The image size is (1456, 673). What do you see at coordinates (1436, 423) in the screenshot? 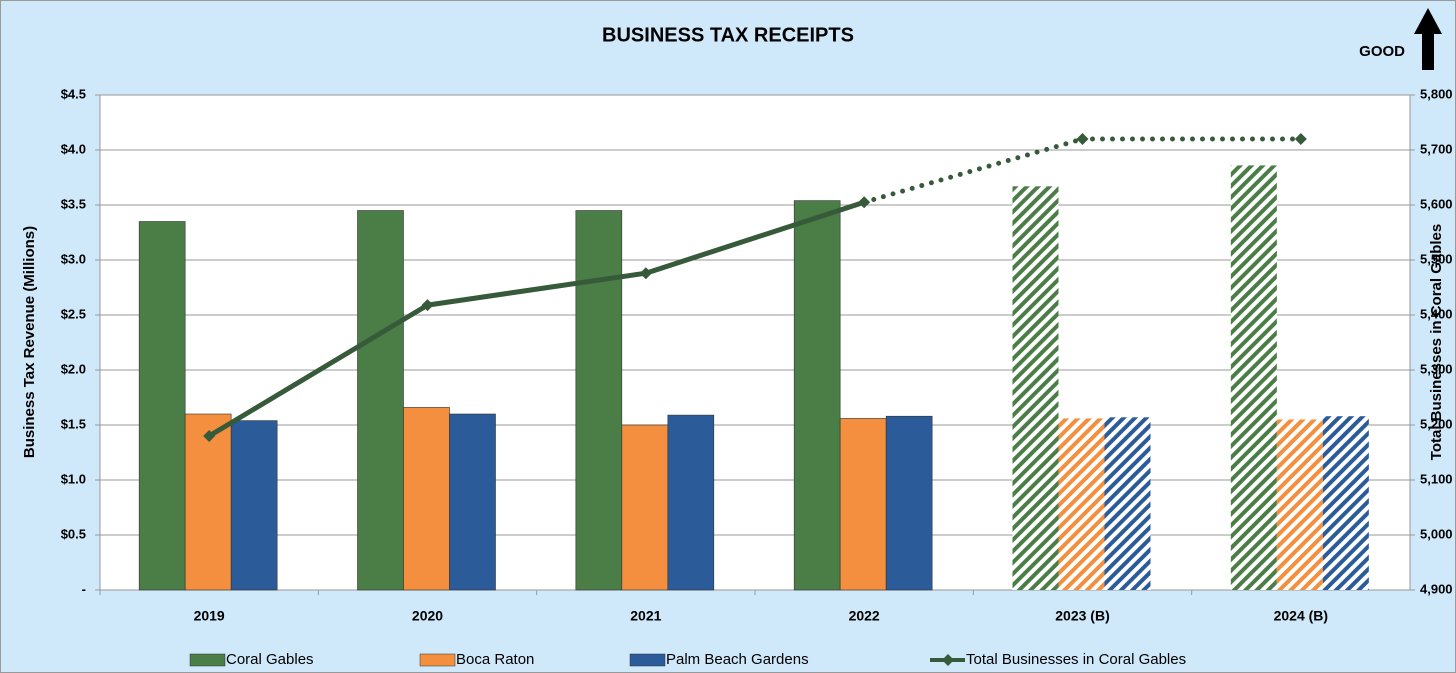
I see `y2-tick-label: 5,200` at bounding box center [1436, 423].